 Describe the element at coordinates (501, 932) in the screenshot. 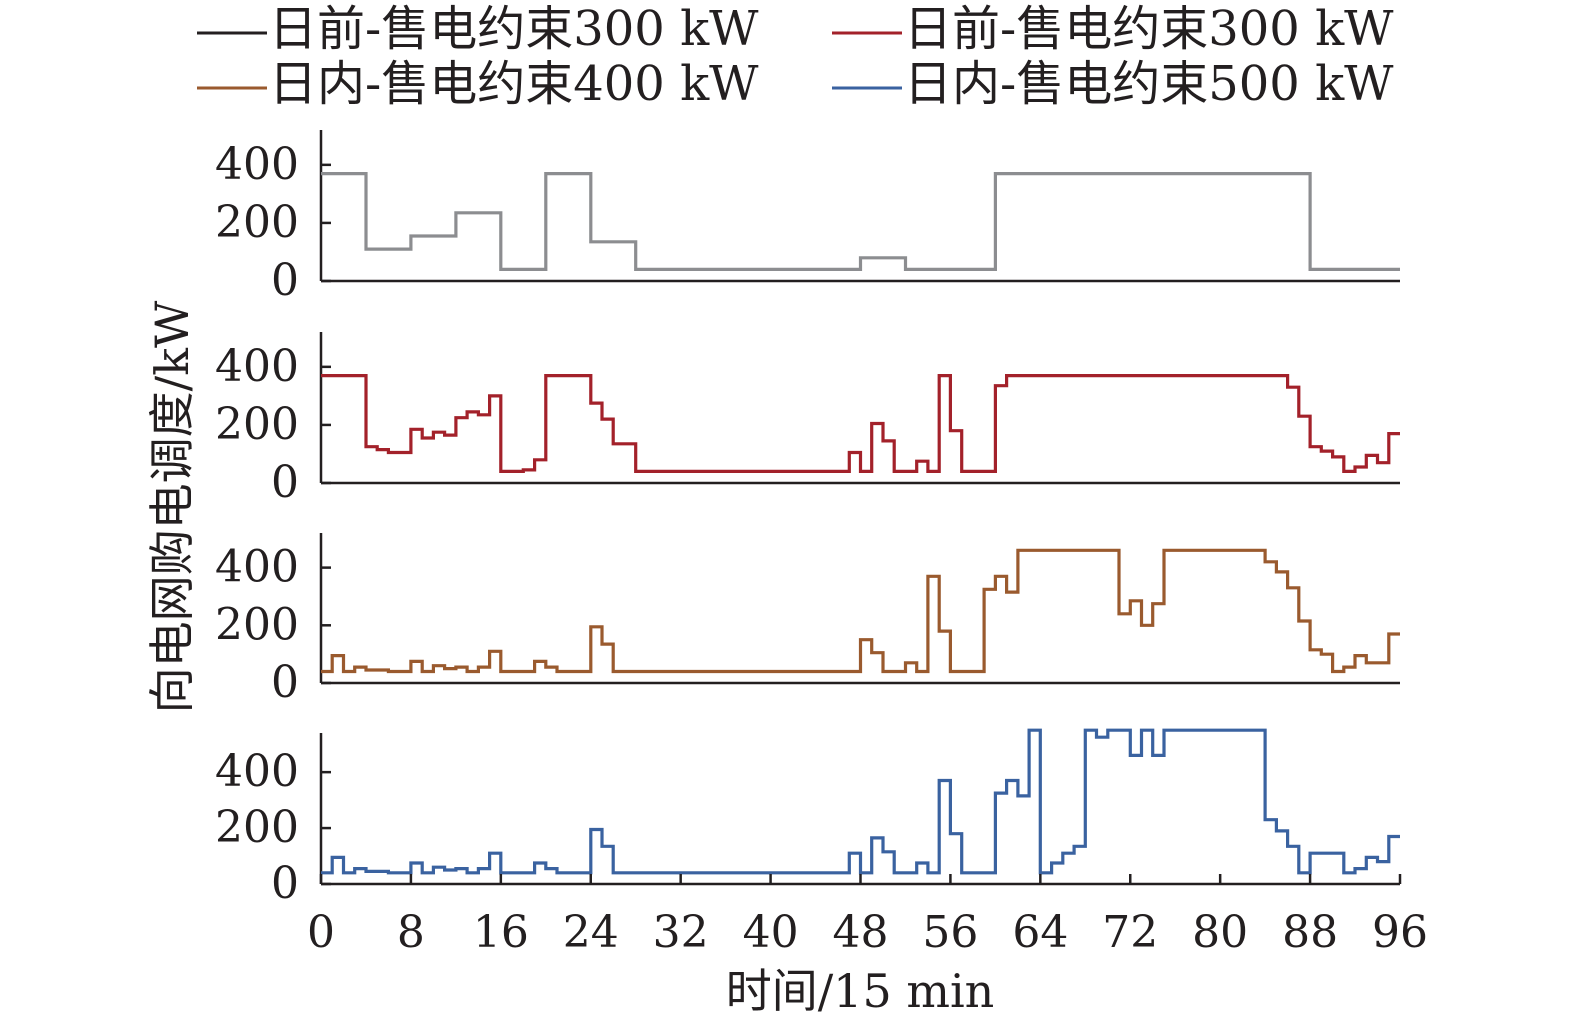

I see `x-tick-label: 16` at that location.